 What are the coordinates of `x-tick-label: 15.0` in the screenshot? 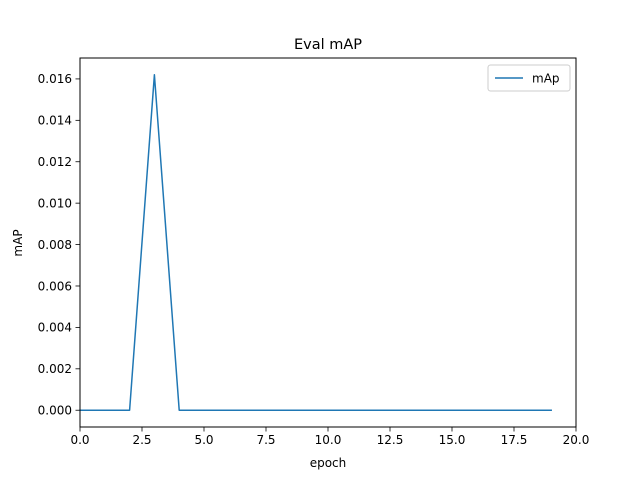 It's located at (452, 440).